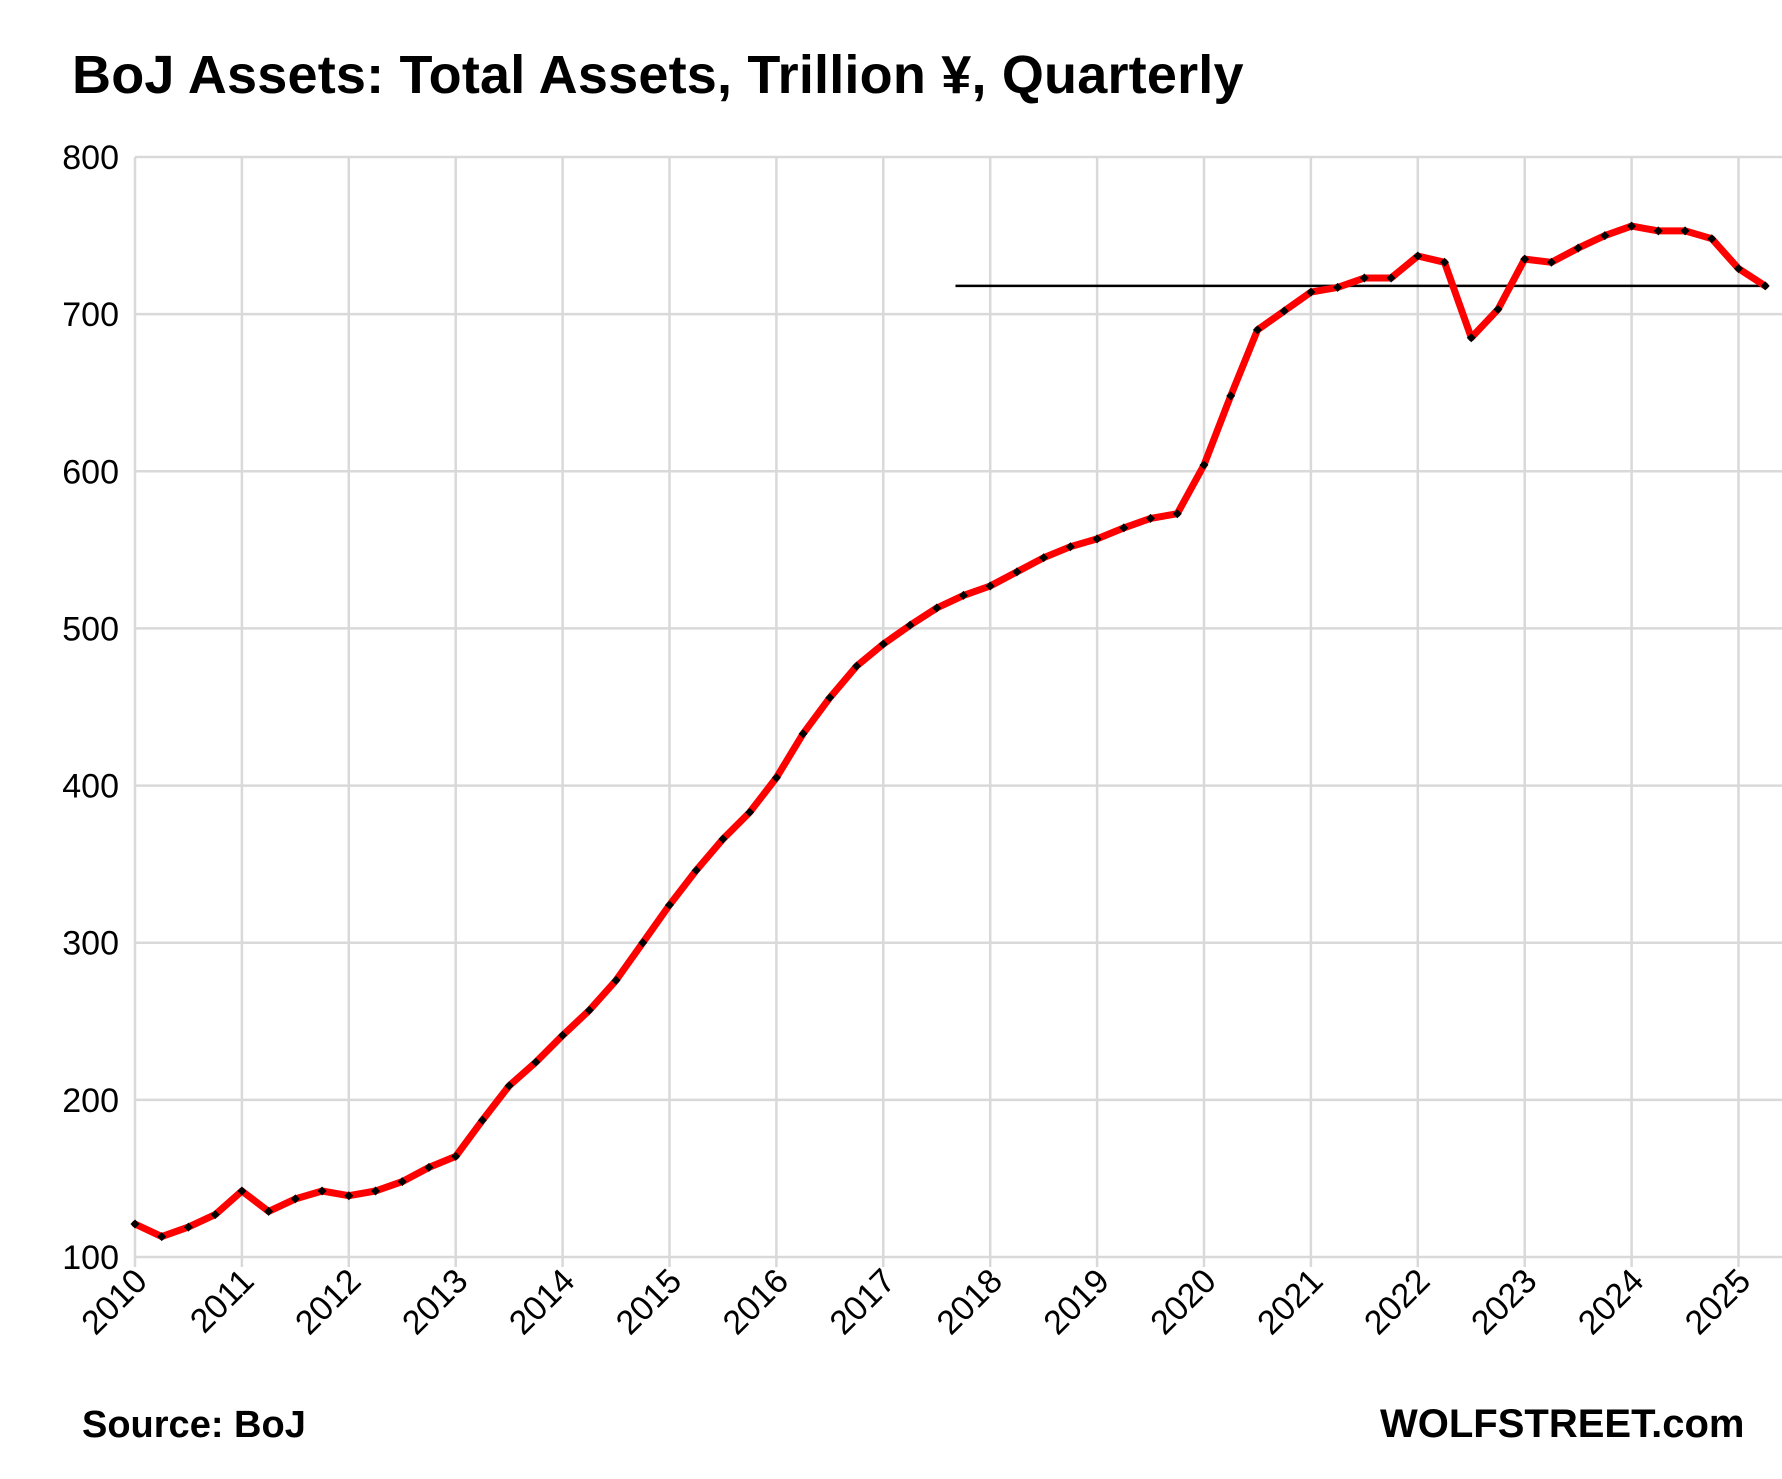  What do you see at coordinates (1611, 1302) in the screenshot?
I see `x-tick-label: 2024` at bounding box center [1611, 1302].